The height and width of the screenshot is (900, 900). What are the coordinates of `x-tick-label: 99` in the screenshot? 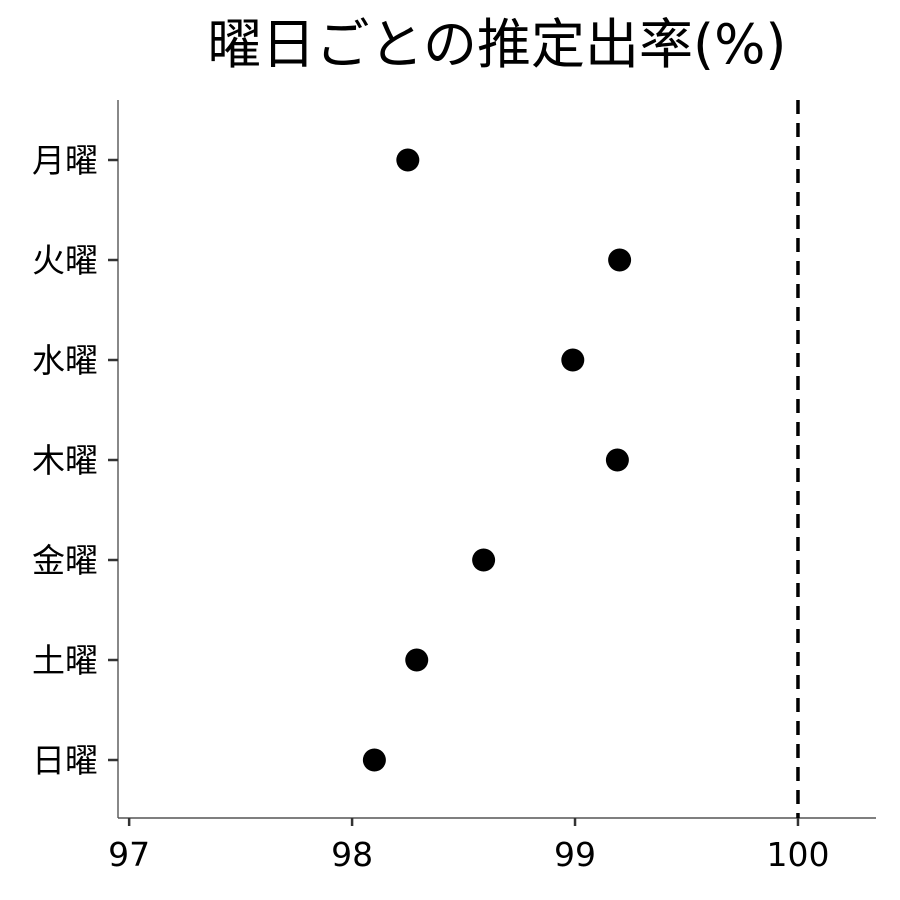 It's located at (575, 854).